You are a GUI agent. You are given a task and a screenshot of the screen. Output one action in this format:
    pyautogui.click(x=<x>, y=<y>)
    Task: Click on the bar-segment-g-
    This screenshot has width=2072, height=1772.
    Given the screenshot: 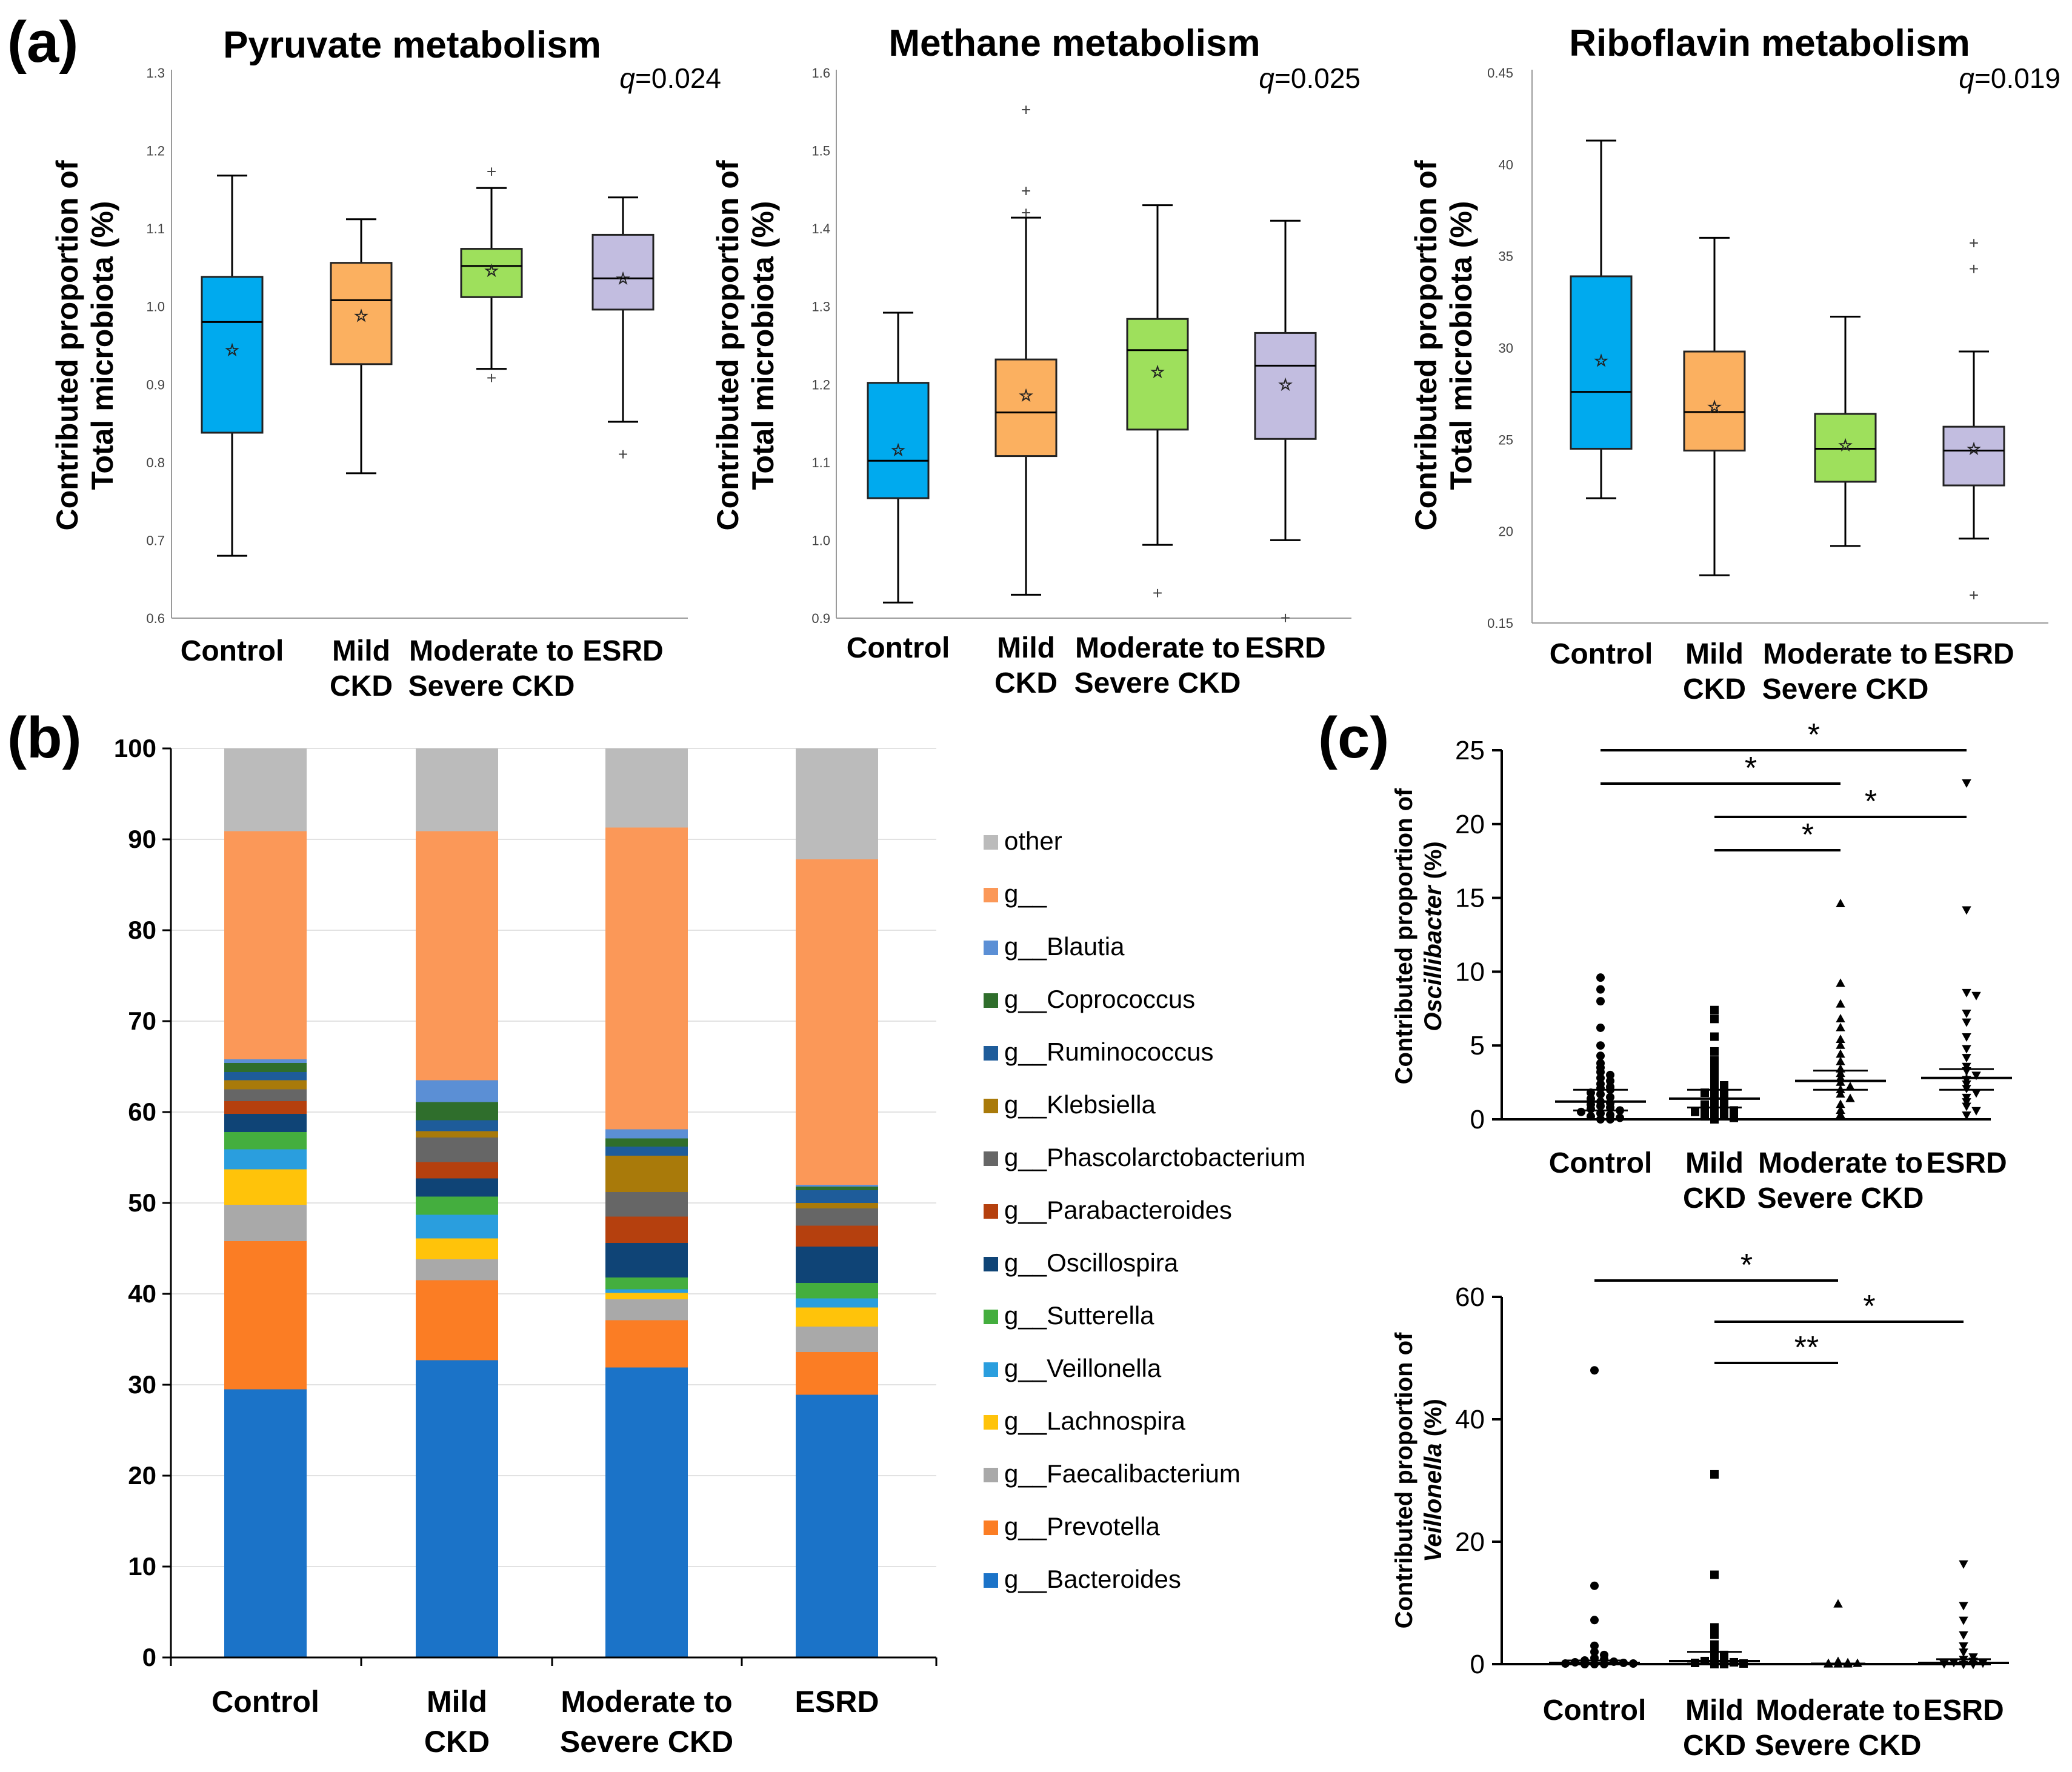 What is the action you would take?
    pyautogui.click(x=837, y=1022)
    